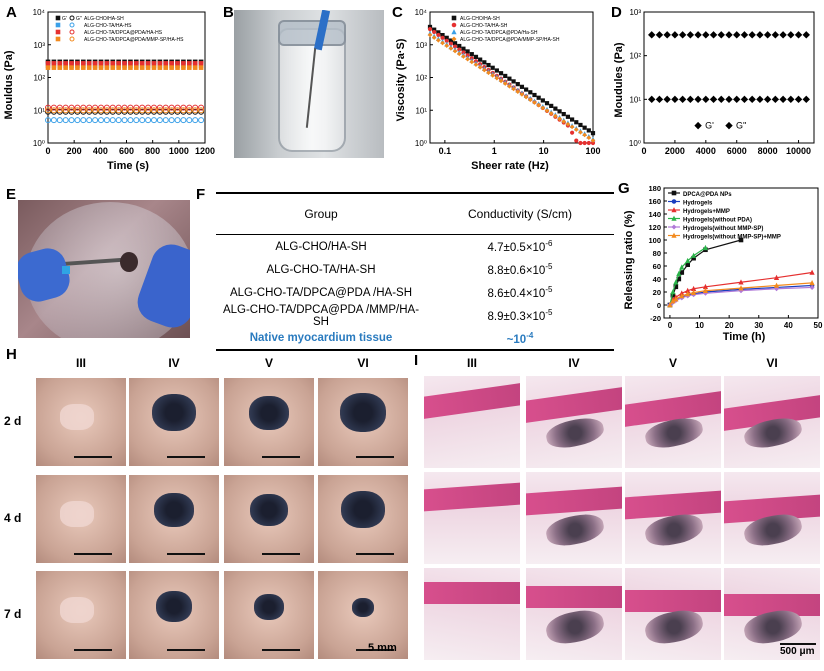  I want to click on chart-g-ytick: 120, so click(654, 227).